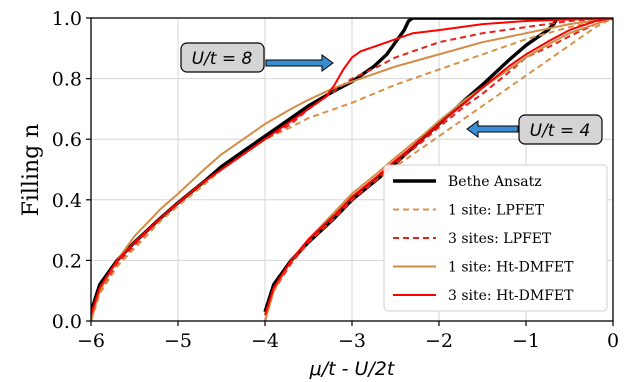 This screenshot has width=633, height=382. I want to click on y-axis-label: Filling n, so click(31, 170).